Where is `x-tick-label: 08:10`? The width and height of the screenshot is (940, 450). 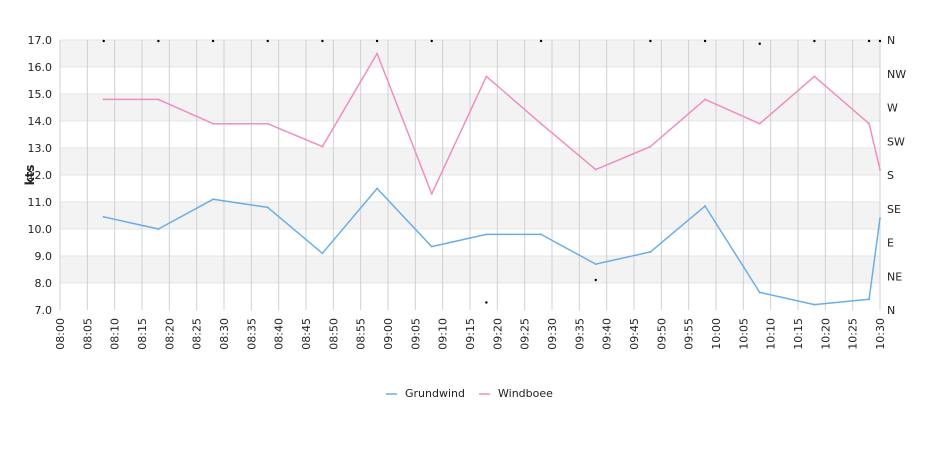
x-tick-label: 08:10 is located at coordinates (115, 334).